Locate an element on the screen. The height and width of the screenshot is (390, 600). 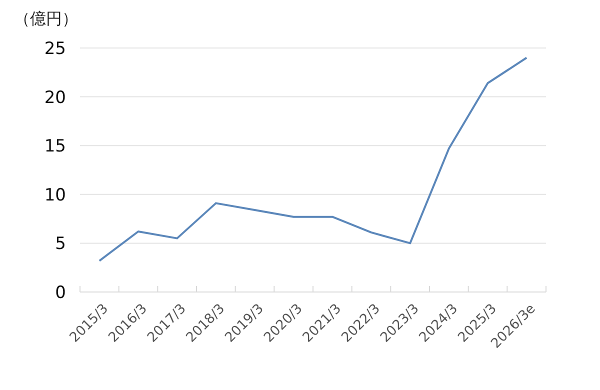
y-tick-label: 25 is located at coordinates (55, 48).